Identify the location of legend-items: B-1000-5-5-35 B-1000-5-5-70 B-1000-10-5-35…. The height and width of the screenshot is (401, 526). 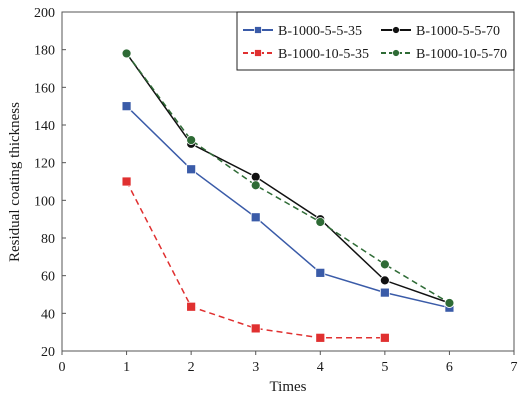
(375, 43).